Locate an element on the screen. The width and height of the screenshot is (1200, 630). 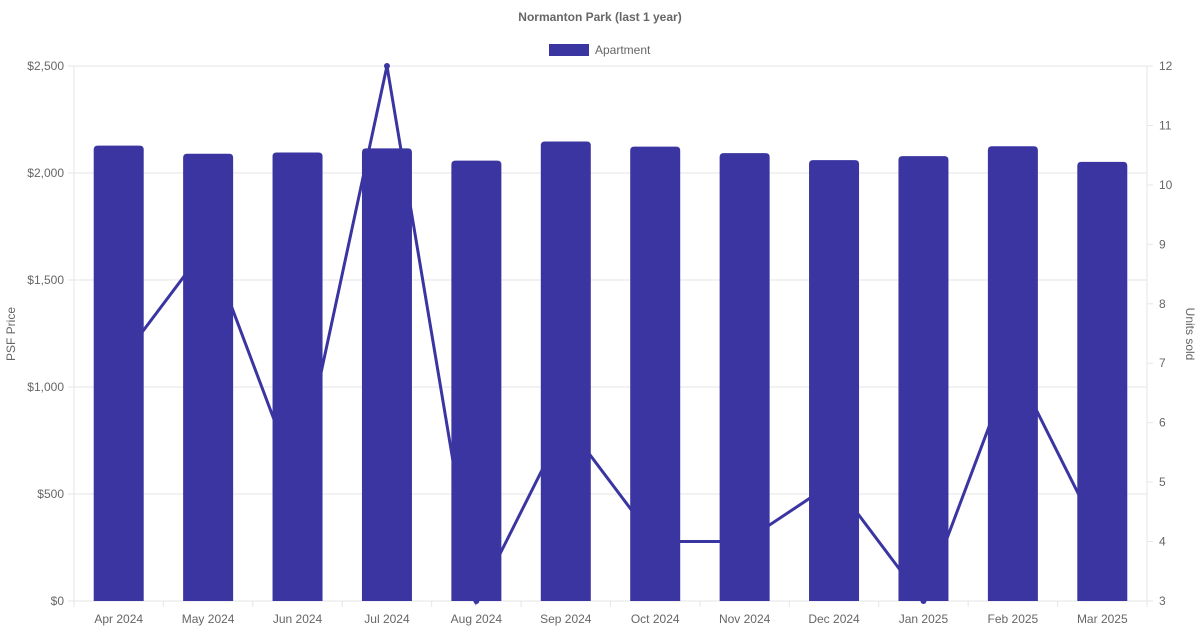
y-tick-label: $1,500 is located at coordinates (45, 280).